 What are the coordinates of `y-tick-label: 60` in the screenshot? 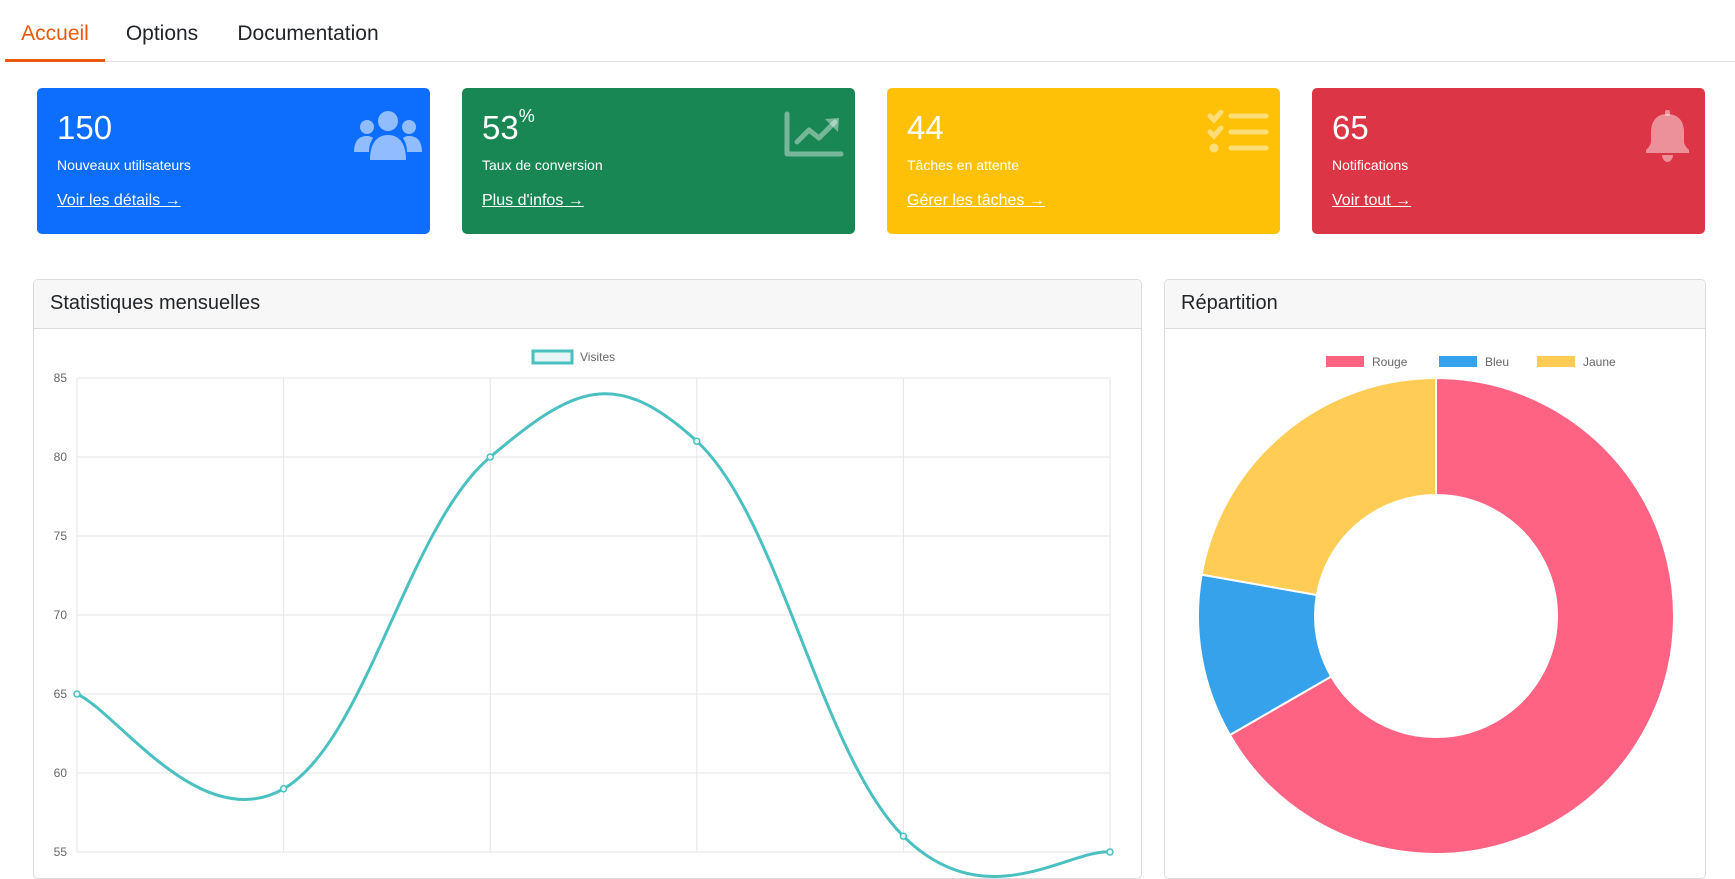 It's located at (61, 773).